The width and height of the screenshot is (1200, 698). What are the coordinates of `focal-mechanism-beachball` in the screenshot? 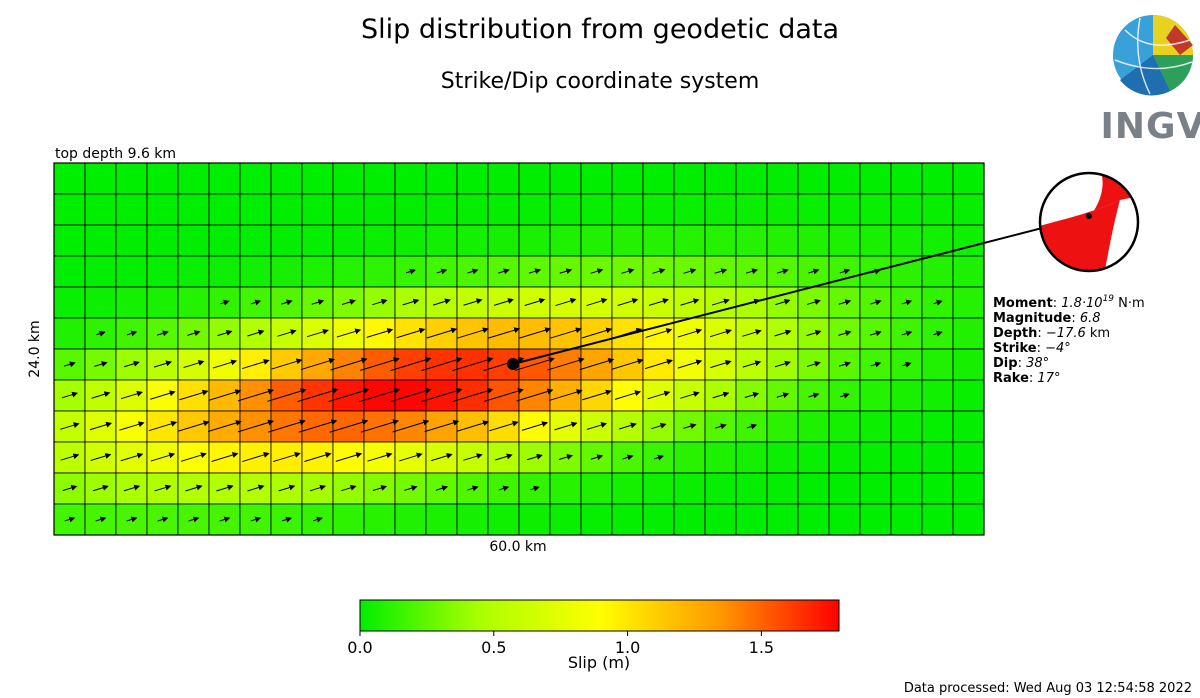 It's located at (1089, 222).